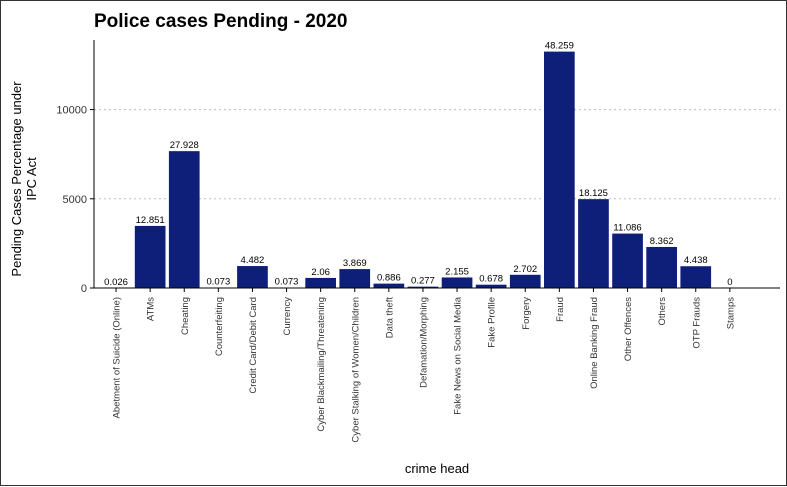 The image size is (787, 487). I want to click on x-tick-label: Credit Card/Debit Card, so click(253, 345).